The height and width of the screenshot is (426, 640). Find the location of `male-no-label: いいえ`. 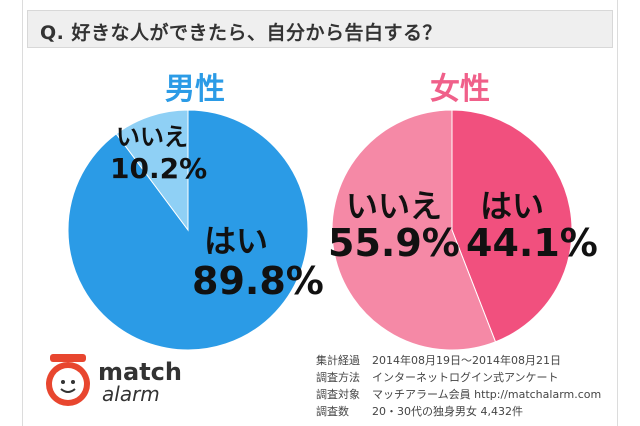

male-no-label: いいえ is located at coordinates (152, 137).